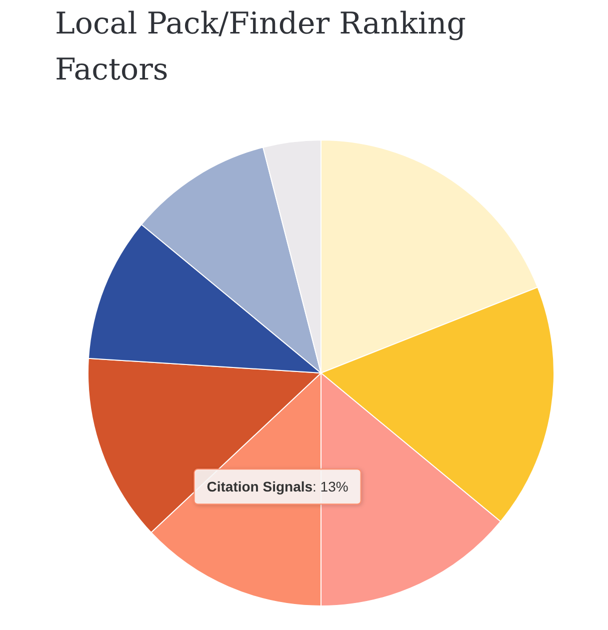  What do you see at coordinates (330, 486) in the screenshot?
I see `data-label: : 13%` at bounding box center [330, 486].